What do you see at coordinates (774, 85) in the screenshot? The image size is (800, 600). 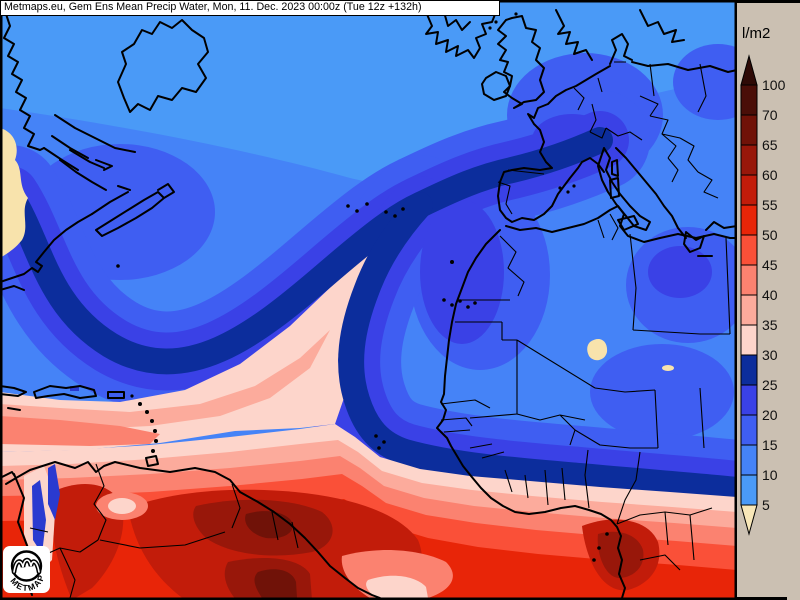 I see `svg-text: 100` at bounding box center [774, 85].